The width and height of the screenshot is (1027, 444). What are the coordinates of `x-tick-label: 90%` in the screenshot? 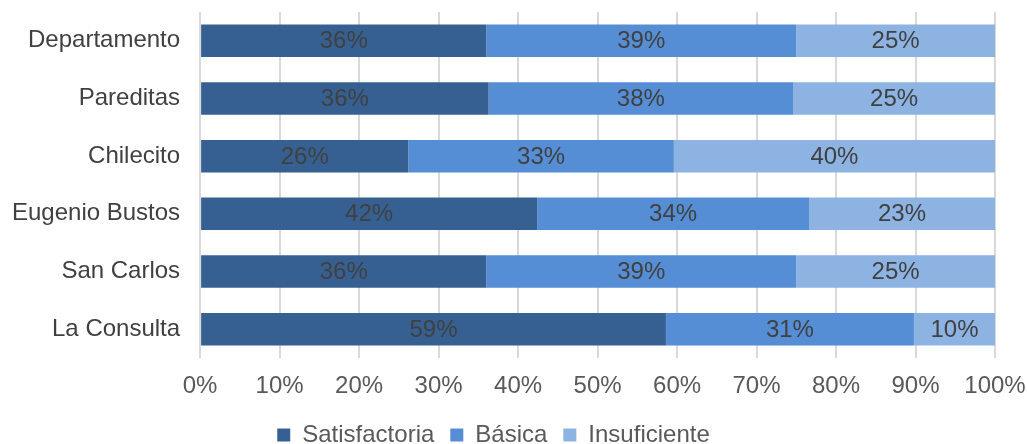 It's located at (915, 384).